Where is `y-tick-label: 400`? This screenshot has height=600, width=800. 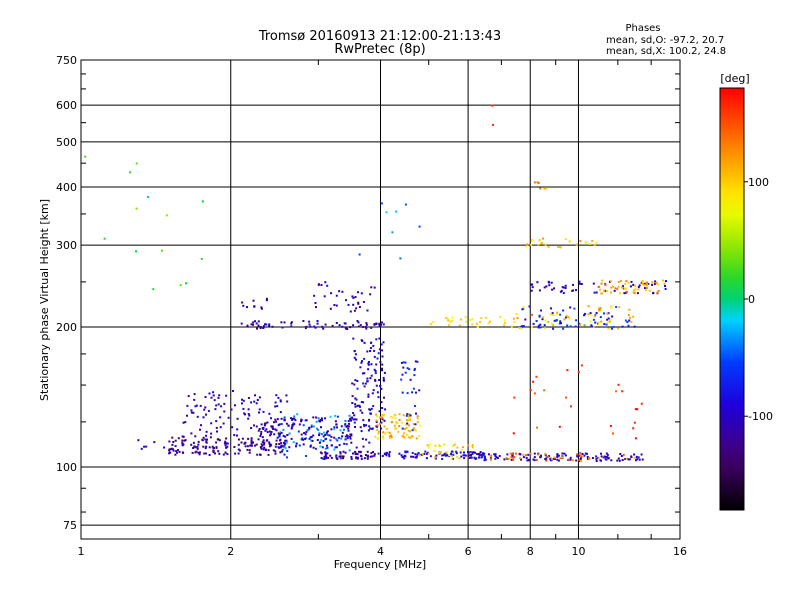
y-tick-label: 400 is located at coordinates (66, 187).